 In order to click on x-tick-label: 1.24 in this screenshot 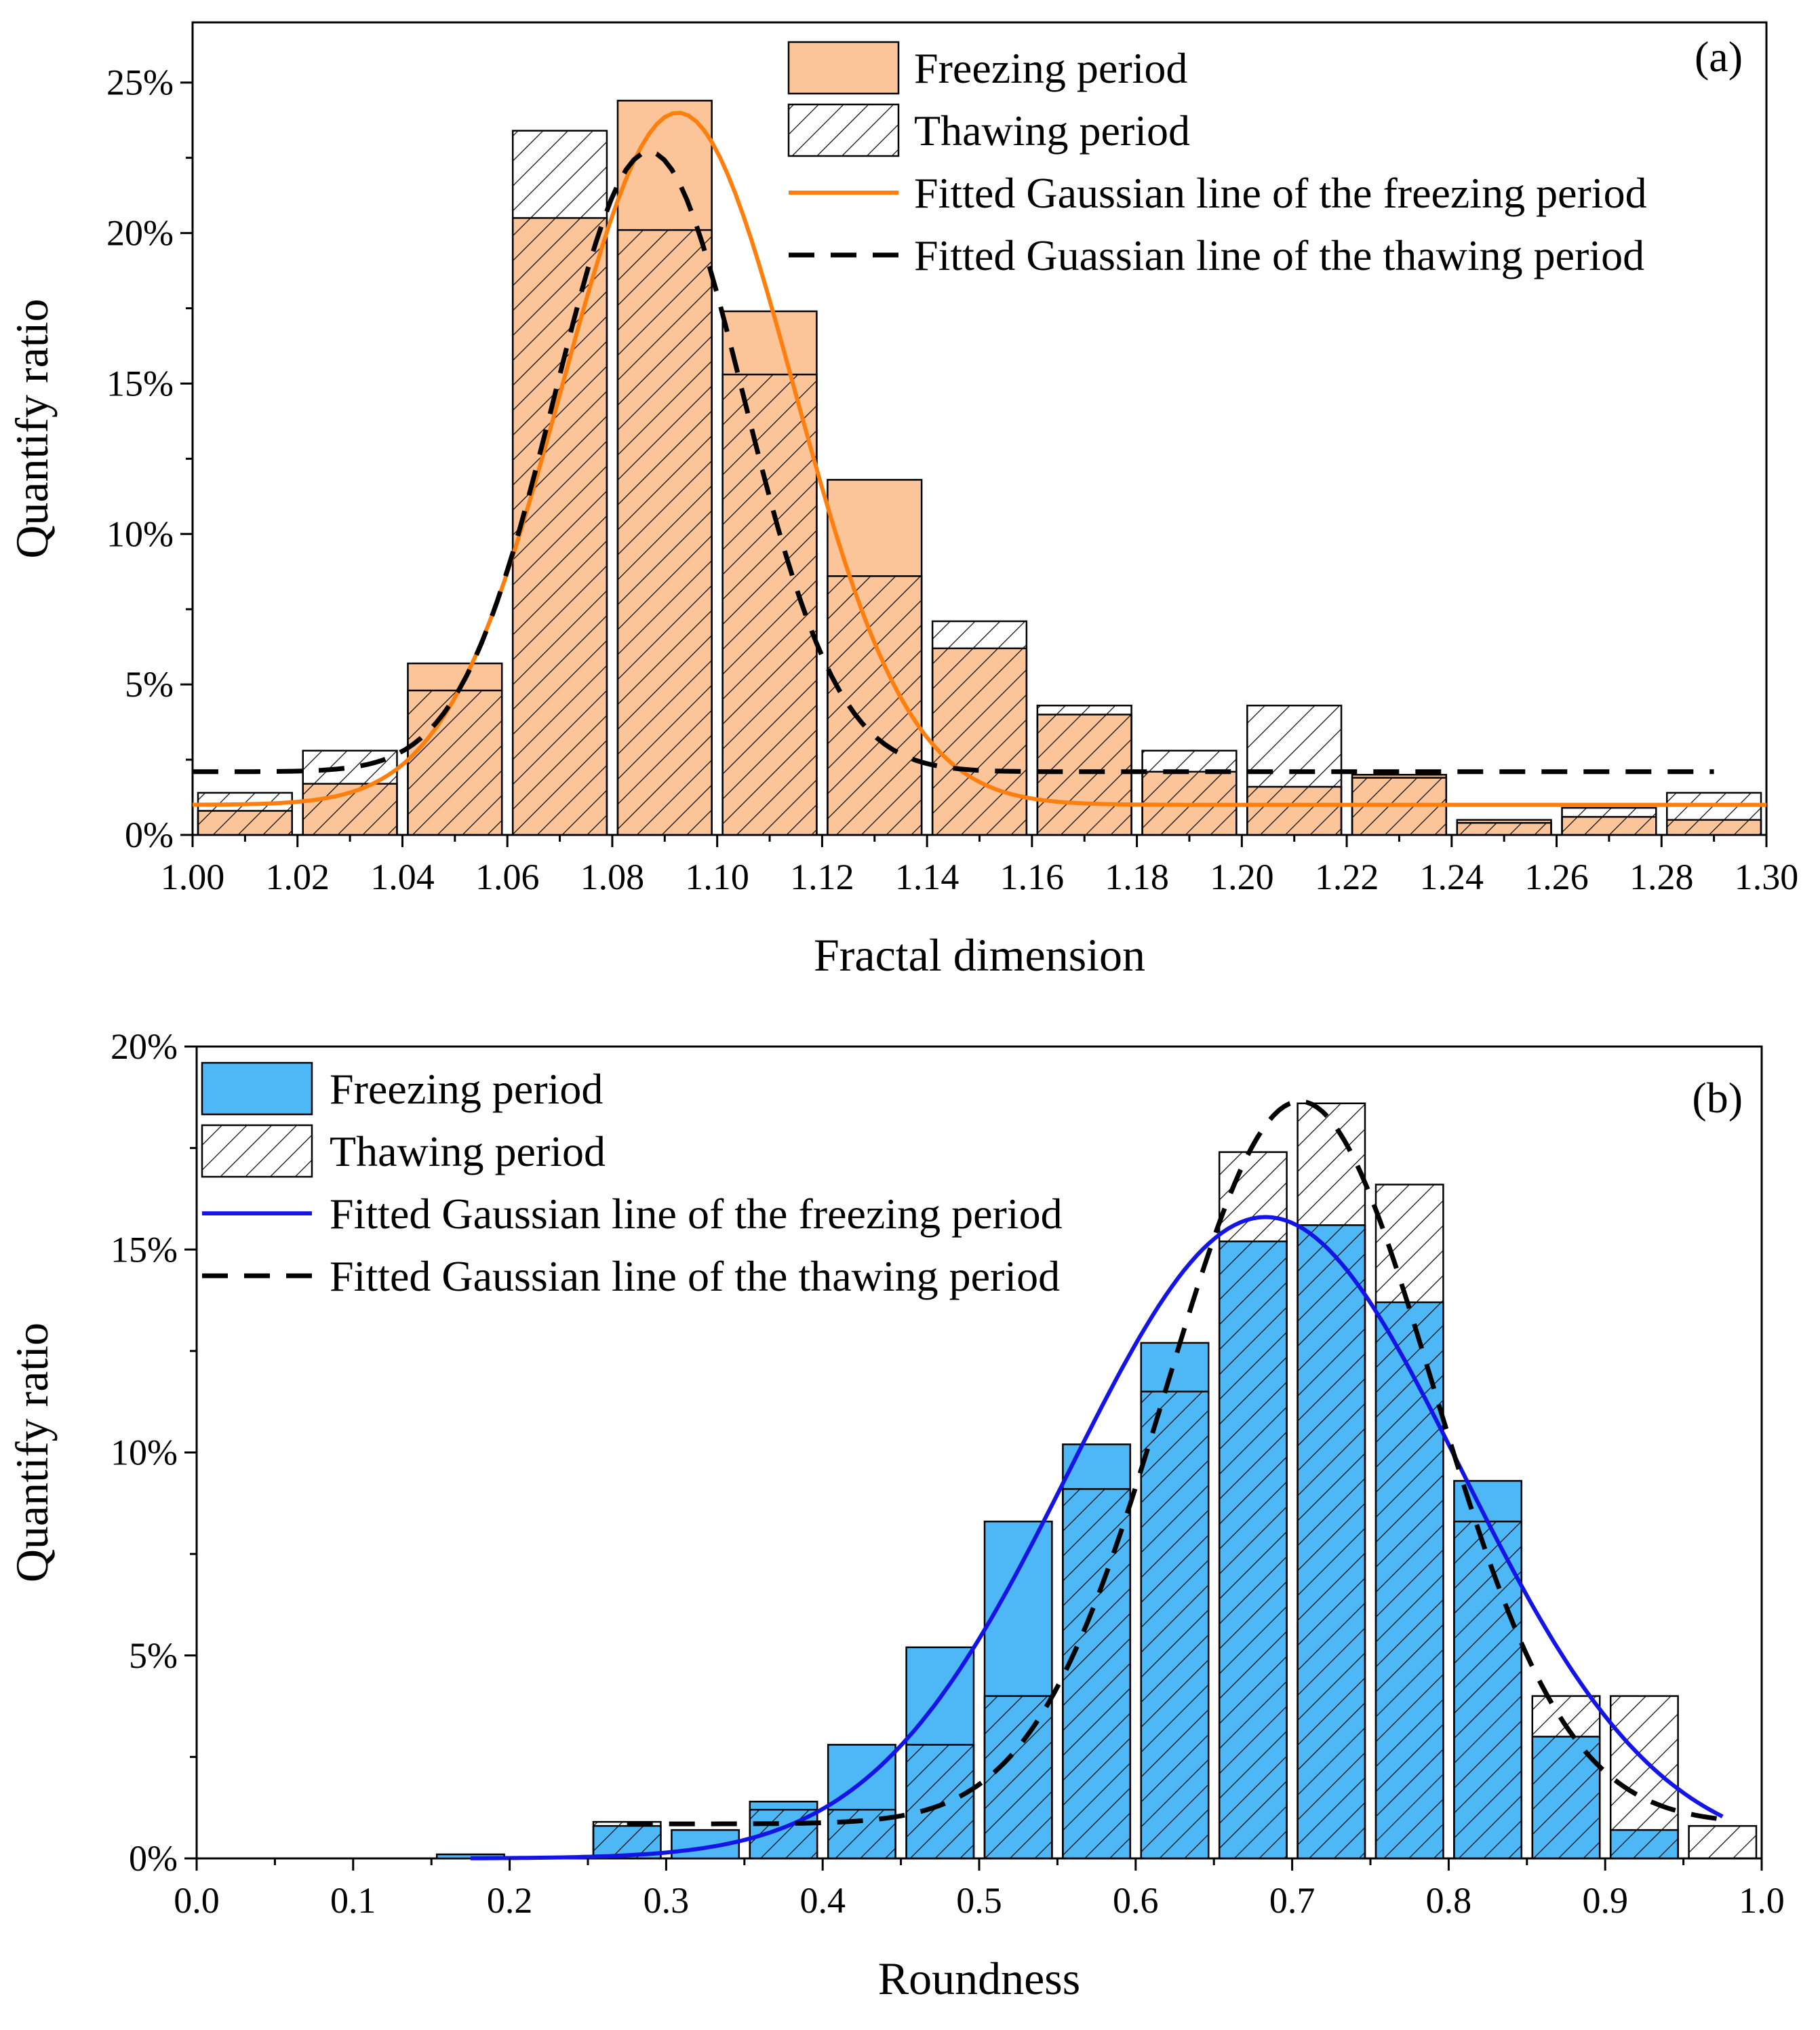, I will do `click(1452, 877)`.